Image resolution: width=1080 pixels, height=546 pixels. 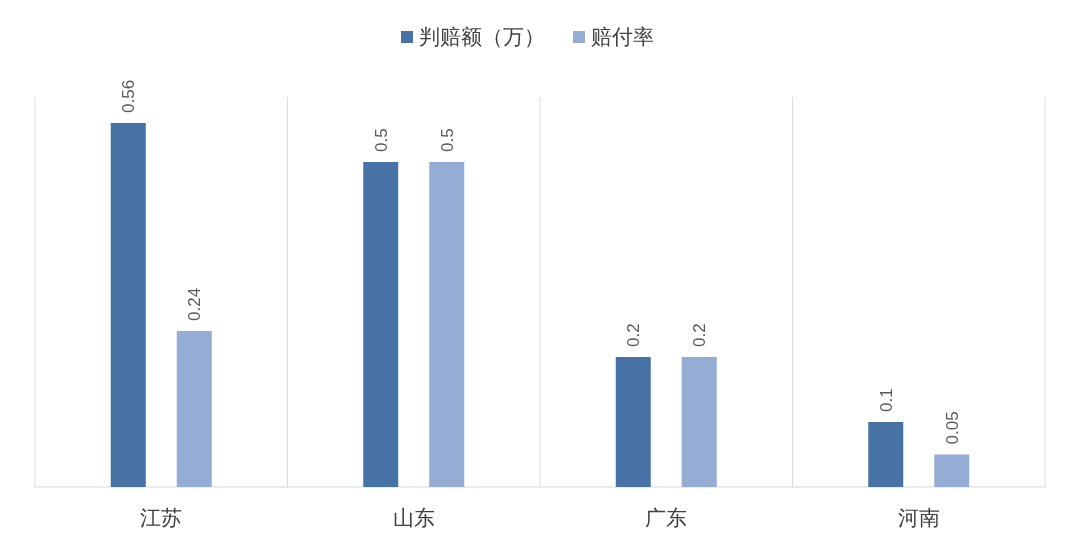 I want to click on legend-label: 判赔额（万）, so click(x=482, y=37).